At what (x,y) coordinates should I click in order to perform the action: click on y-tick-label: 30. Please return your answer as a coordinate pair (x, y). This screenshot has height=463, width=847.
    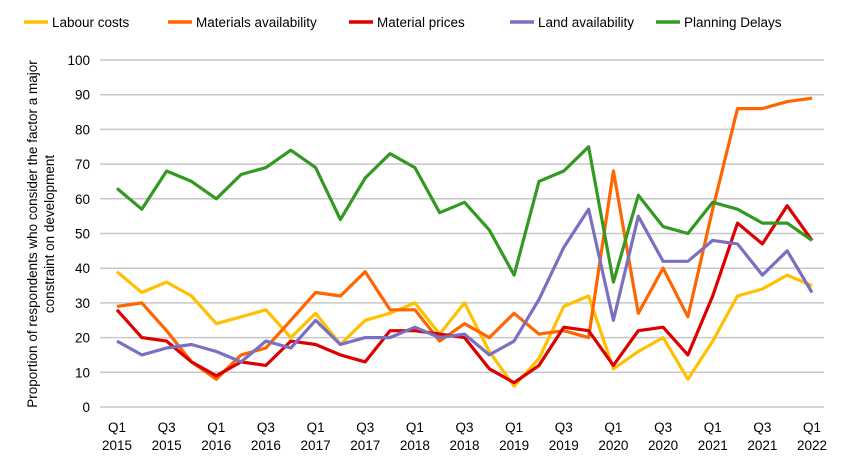
    Looking at the image, I should click on (82, 303).